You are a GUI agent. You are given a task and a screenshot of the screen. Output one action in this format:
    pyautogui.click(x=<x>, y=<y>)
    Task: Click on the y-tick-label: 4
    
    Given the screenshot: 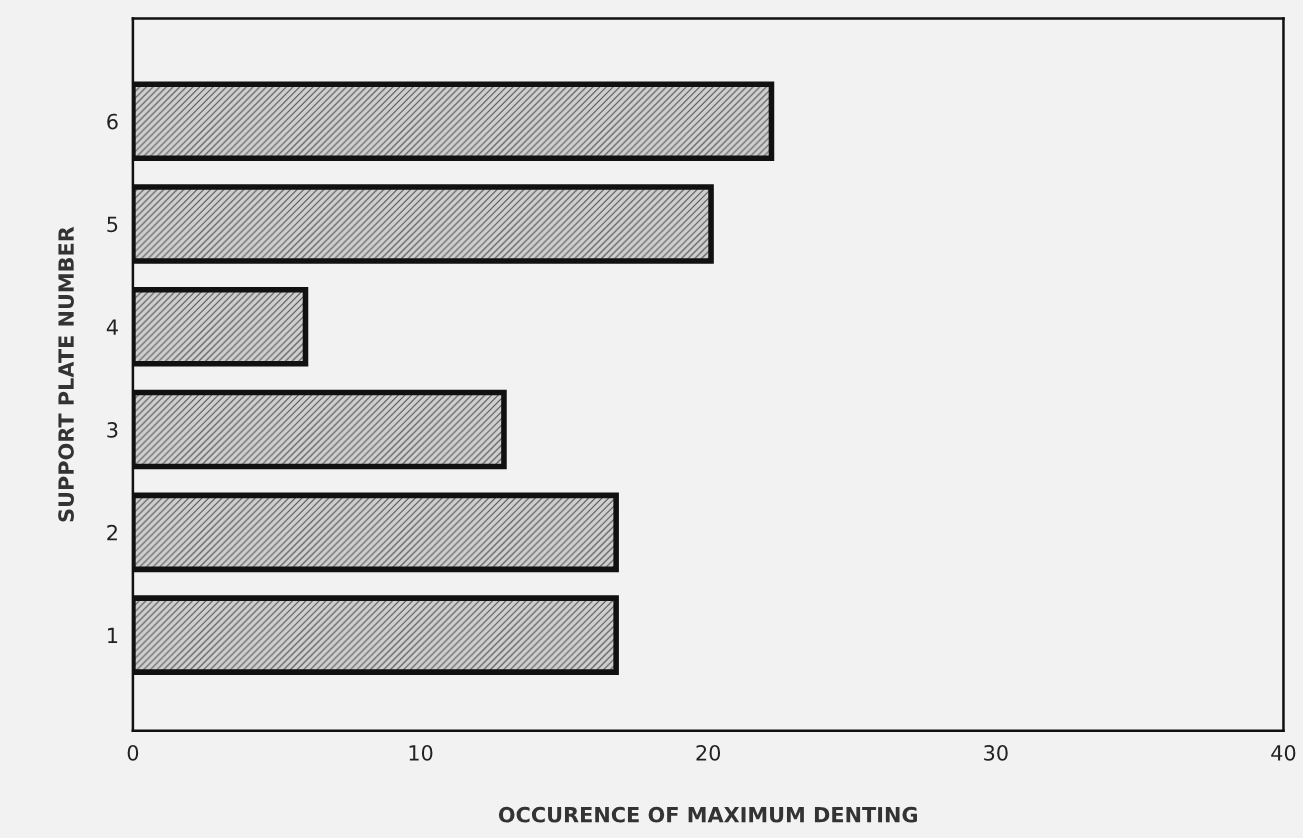 What is the action you would take?
    pyautogui.click(x=112, y=327)
    